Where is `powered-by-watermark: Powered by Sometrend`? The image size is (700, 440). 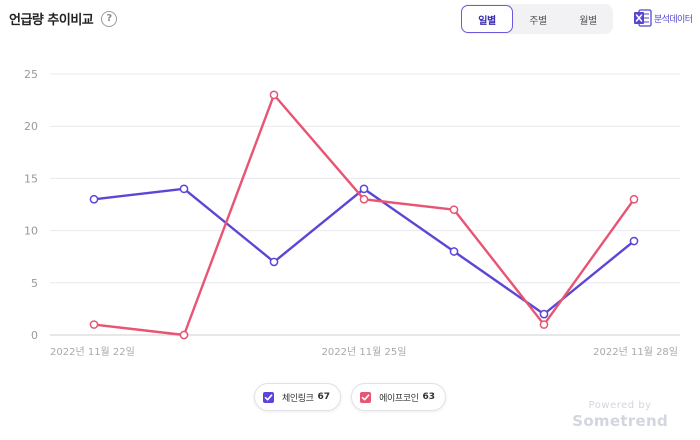
powered-by-watermark: Powered by Sometrend is located at coordinates (620, 415).